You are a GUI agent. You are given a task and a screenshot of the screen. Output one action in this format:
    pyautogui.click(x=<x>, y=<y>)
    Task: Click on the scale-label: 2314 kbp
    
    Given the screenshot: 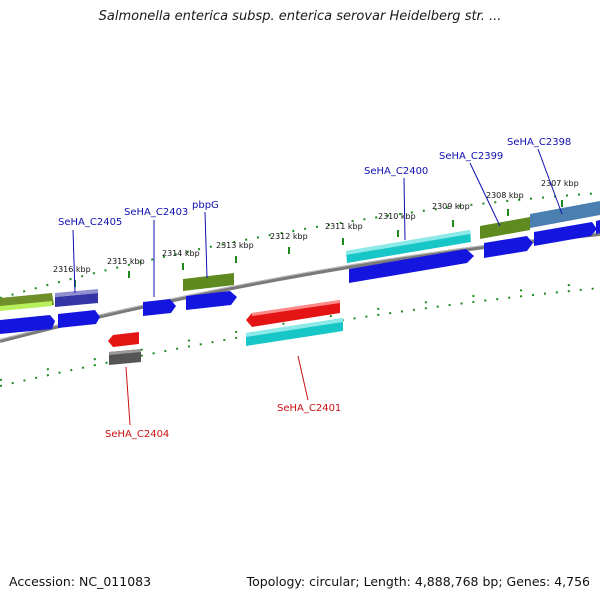 What is the action you would take?
    pyautogui.click(x=181, y=253)
    